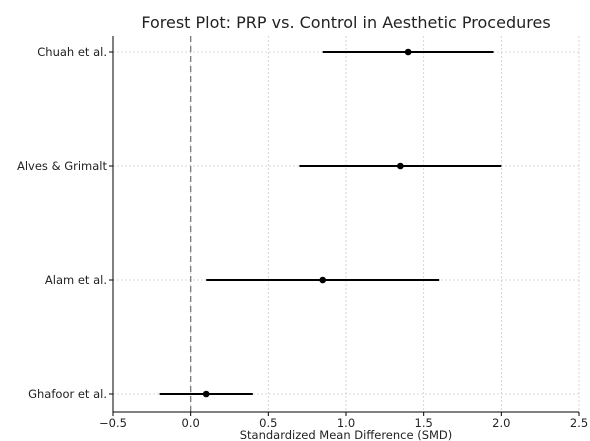  Describe the element at coordinates (579, 423) in the screenshot. I see `x-tick-label: 2.5` at that location.